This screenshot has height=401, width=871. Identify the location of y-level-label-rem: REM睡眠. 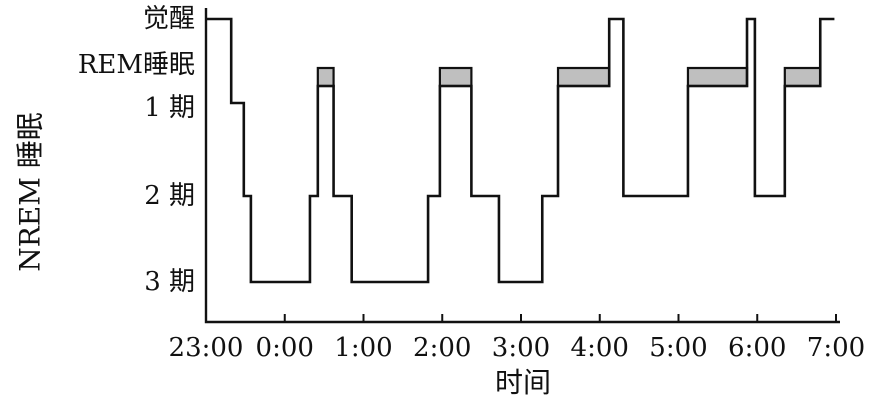
(136, 65).